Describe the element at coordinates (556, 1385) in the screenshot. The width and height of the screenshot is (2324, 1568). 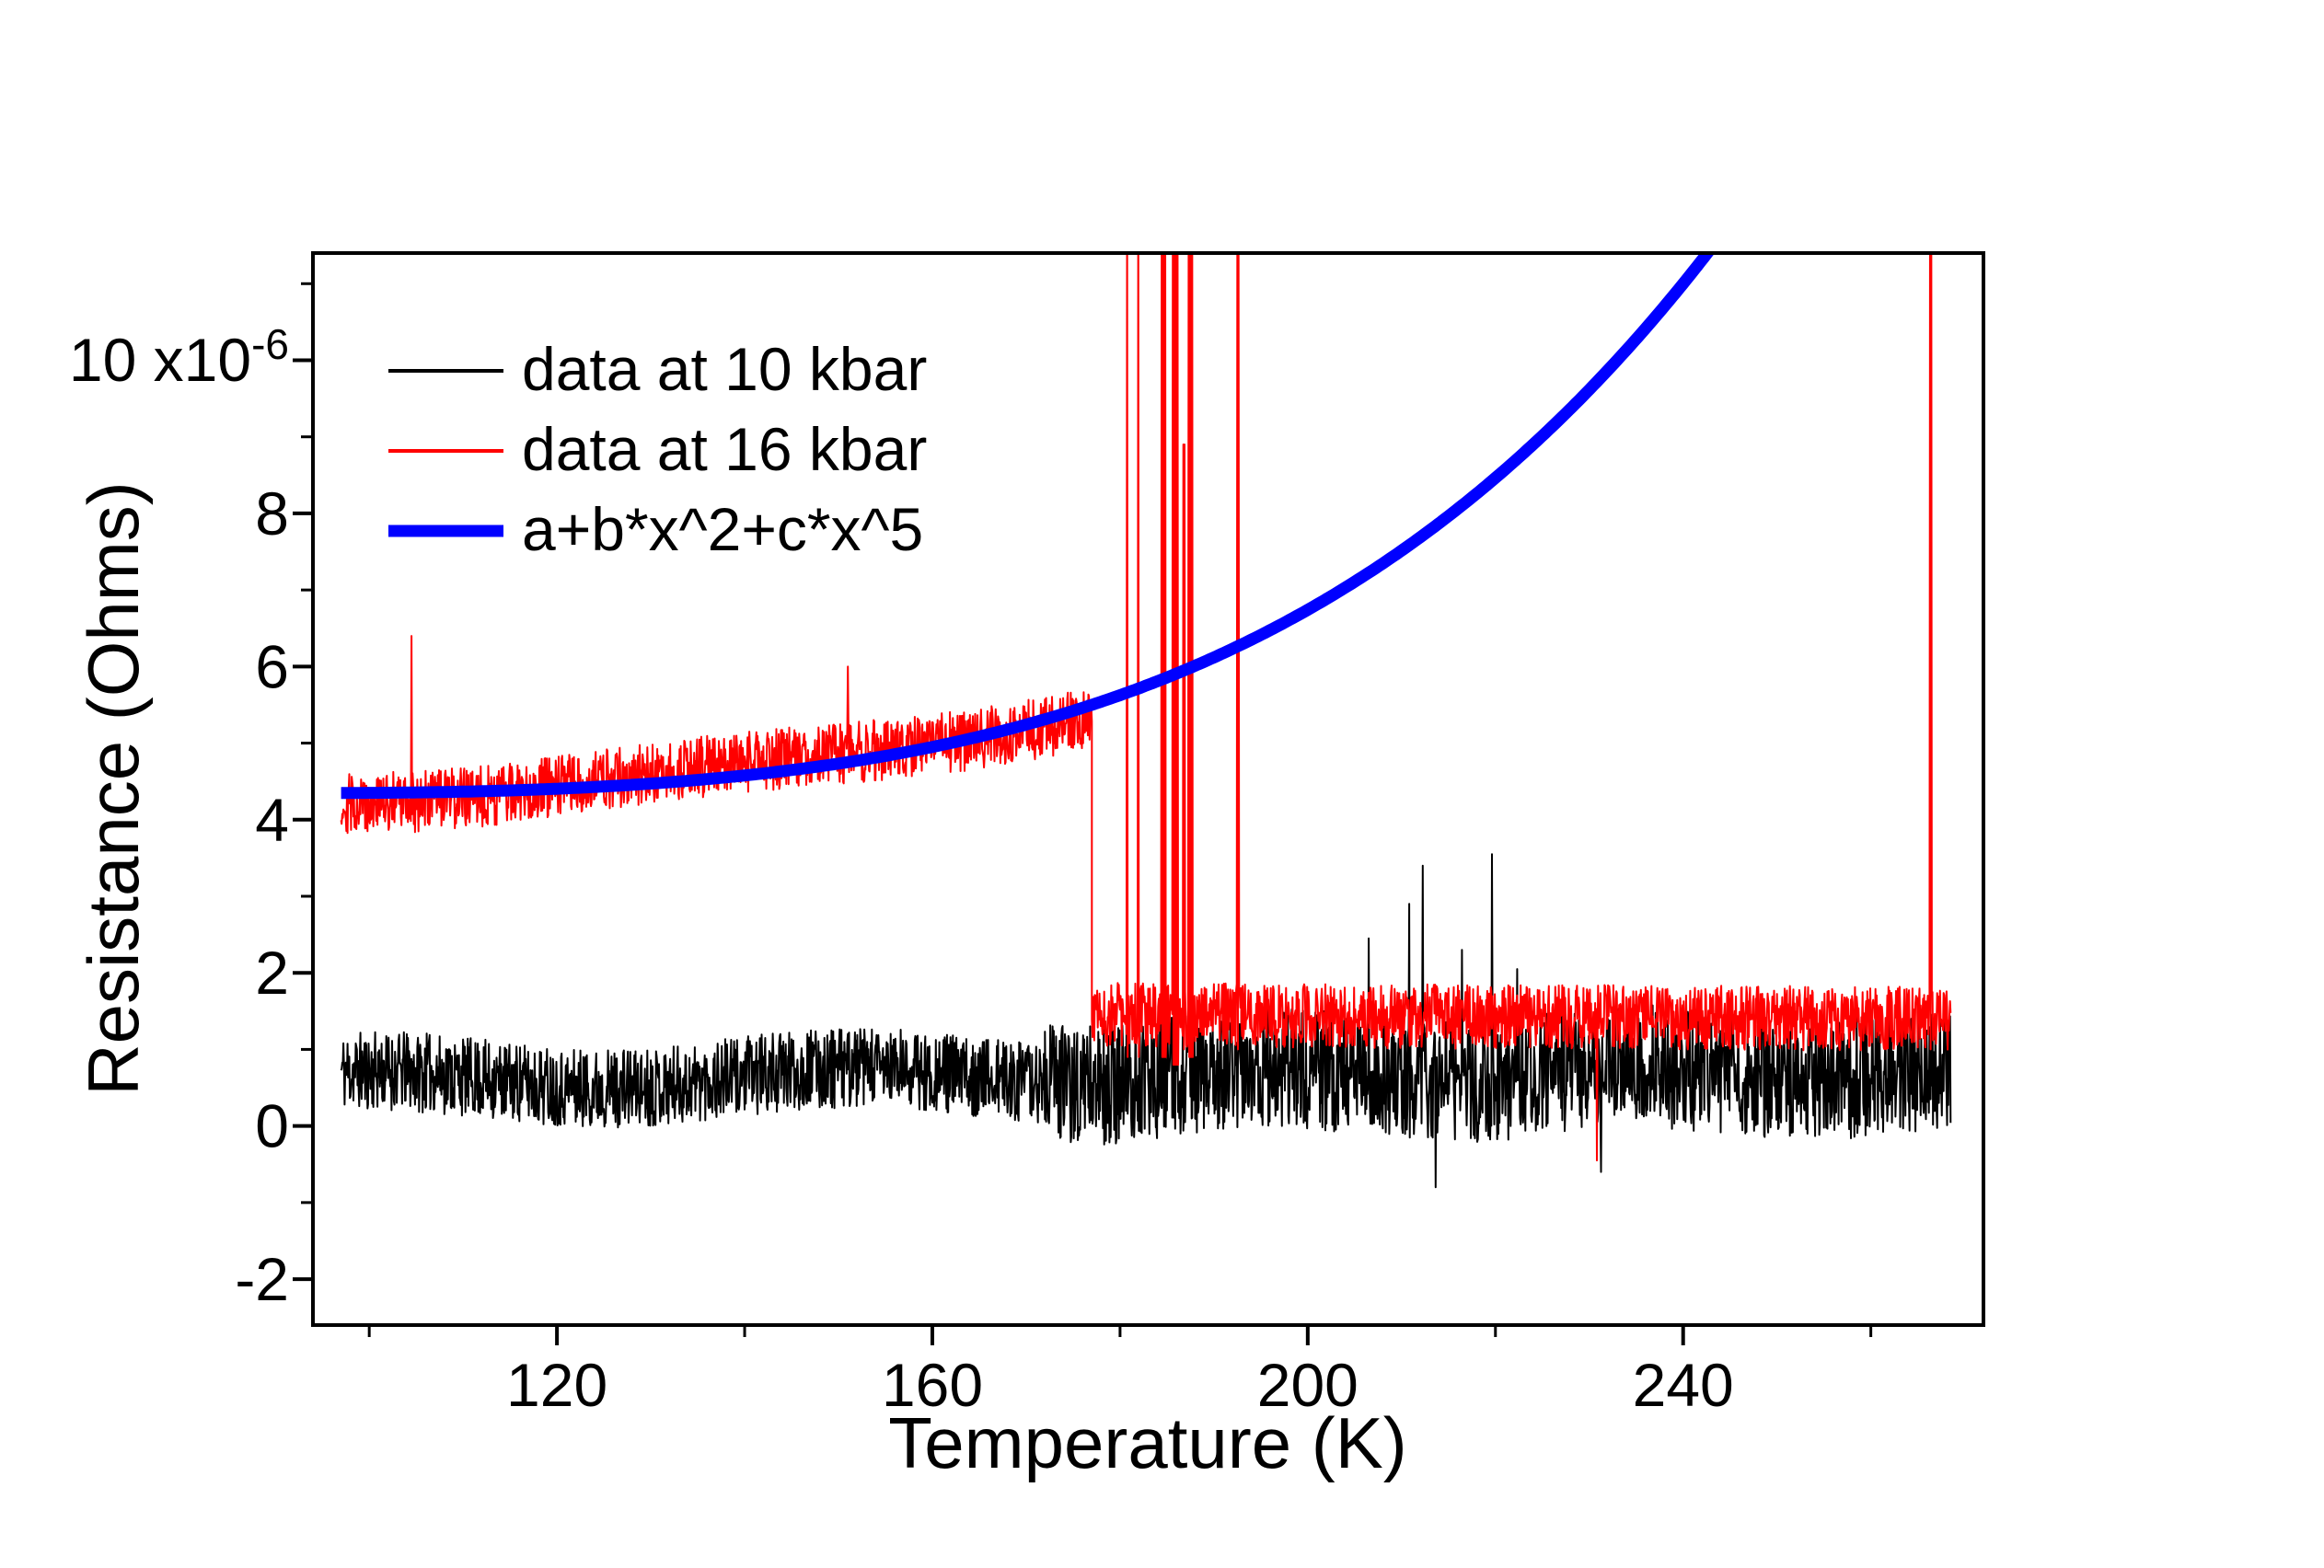
I see `x-tick-label: 120` at that location.